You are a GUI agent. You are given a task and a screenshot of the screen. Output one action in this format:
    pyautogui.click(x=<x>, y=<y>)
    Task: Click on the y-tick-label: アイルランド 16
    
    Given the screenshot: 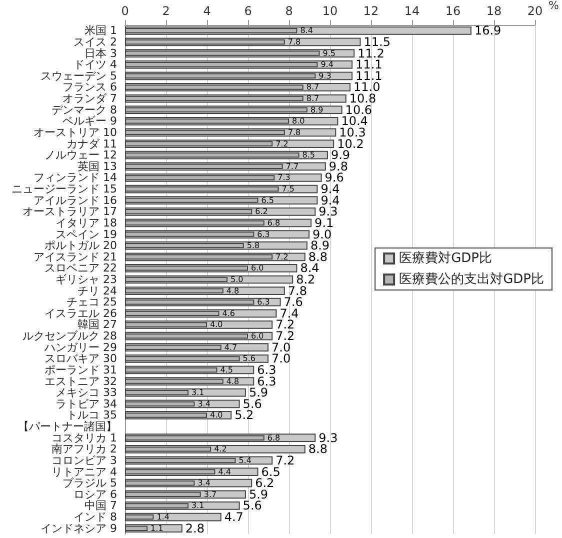 What is the action you would take?
    pyautogui.click(x=75, y=200)
    